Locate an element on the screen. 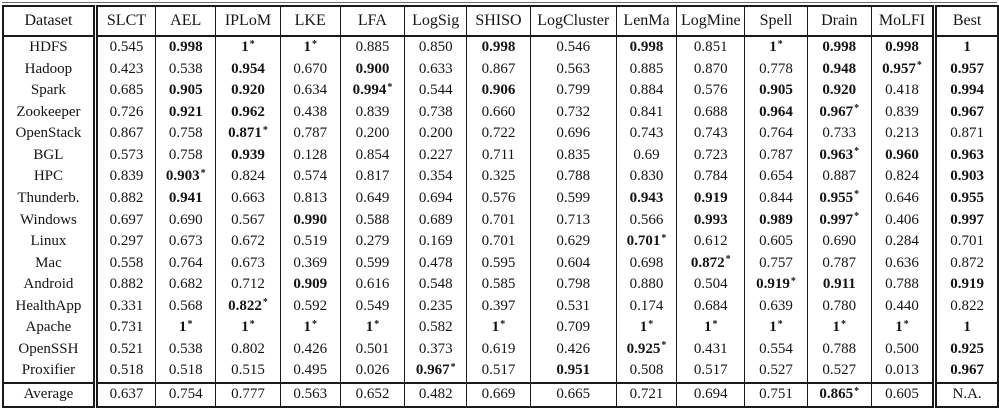  accuracy-cell: 0.331 is located at coordinates (125, 306).